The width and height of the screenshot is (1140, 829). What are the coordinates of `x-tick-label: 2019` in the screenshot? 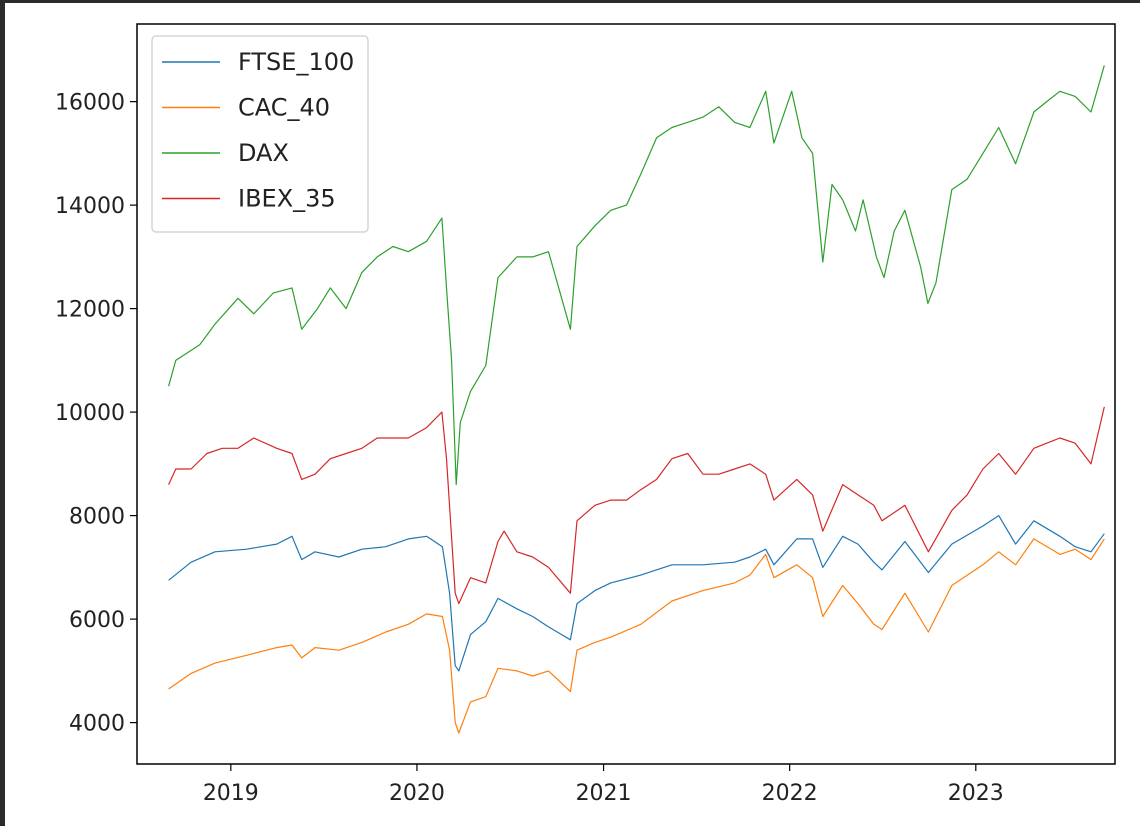 It's located at (231, 793).